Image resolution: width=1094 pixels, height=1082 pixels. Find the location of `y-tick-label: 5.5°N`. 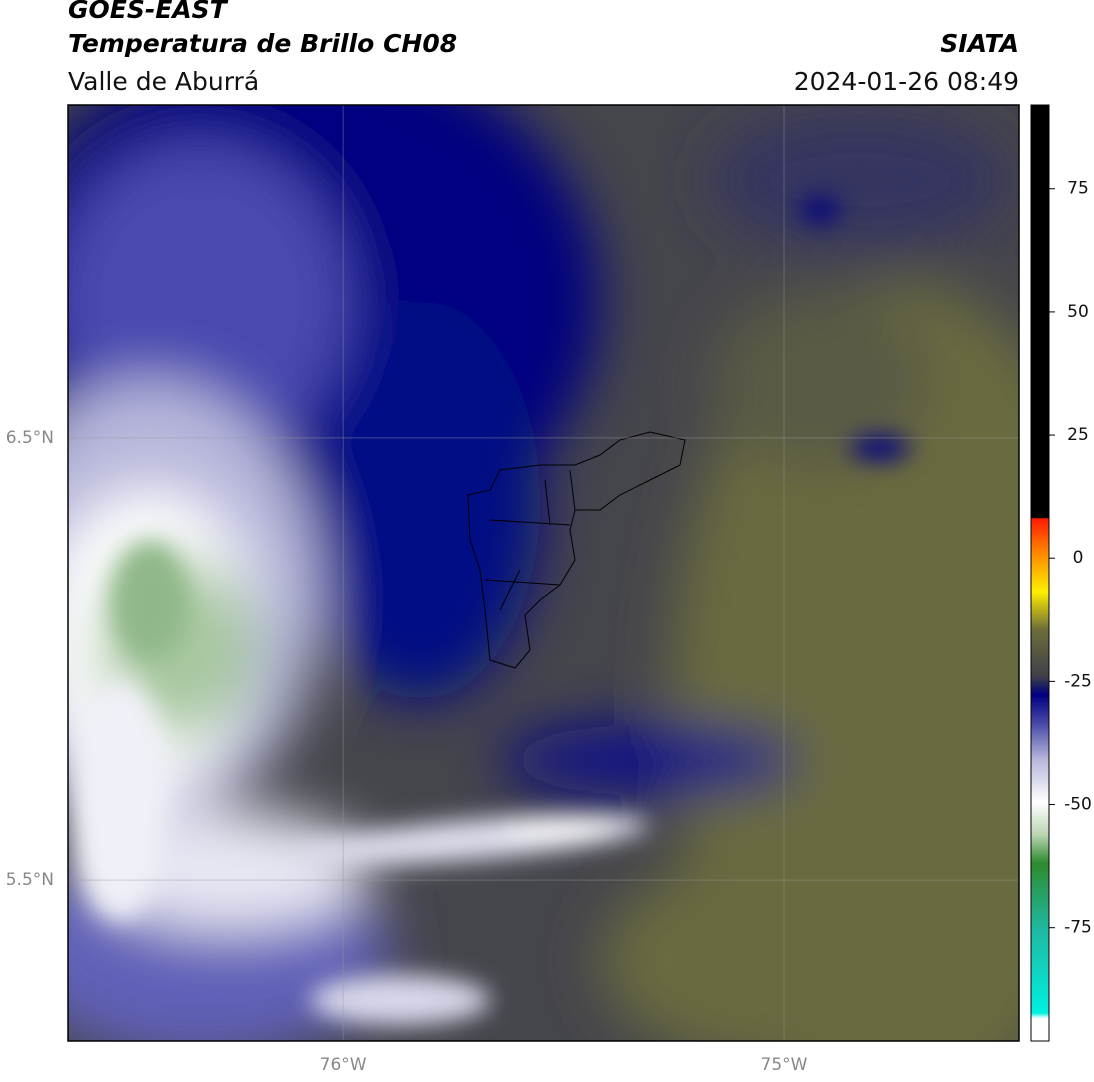

y-tick-label: 5.5°N is located at coordinates (30, 880).